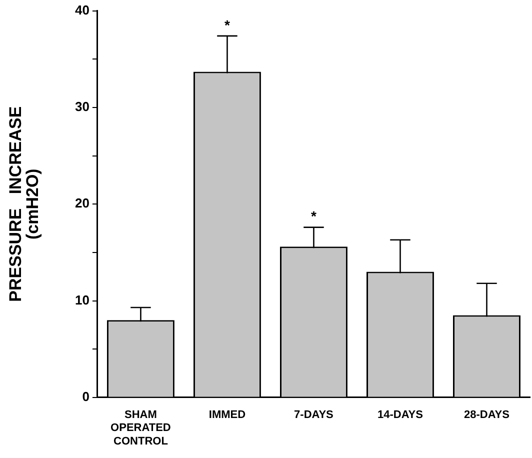 The height and width of the screenshot is (458, 532). I want to click on y-tick-label: 20, so click(82, 203).